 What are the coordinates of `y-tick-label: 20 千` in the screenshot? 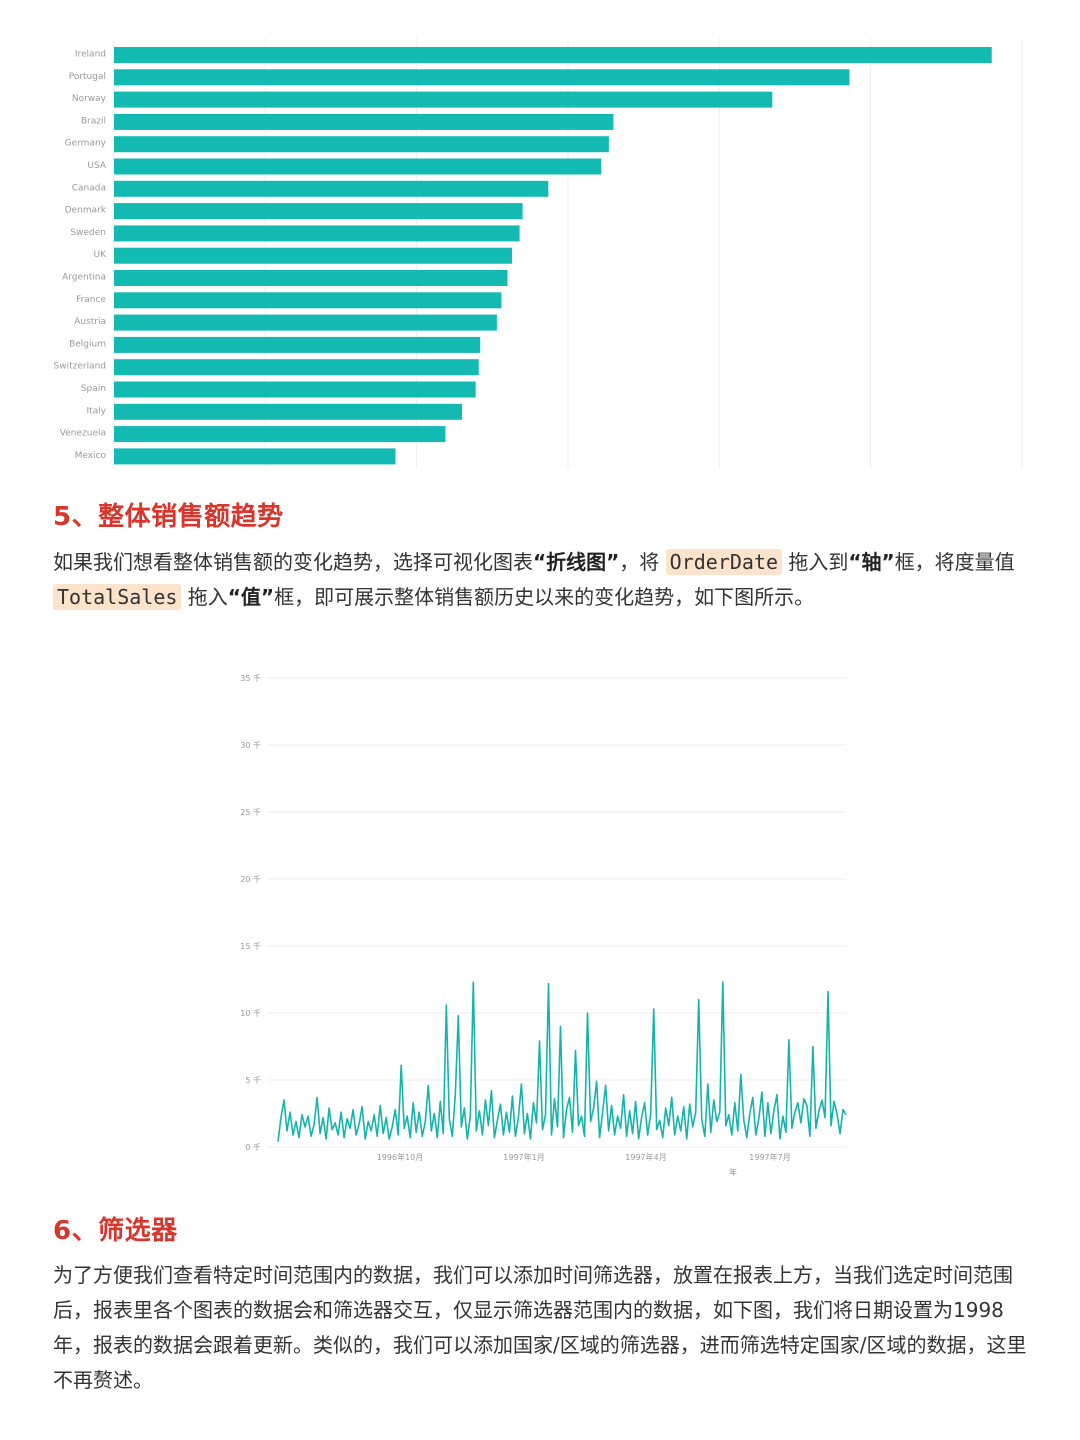 It's located at (250, 879).